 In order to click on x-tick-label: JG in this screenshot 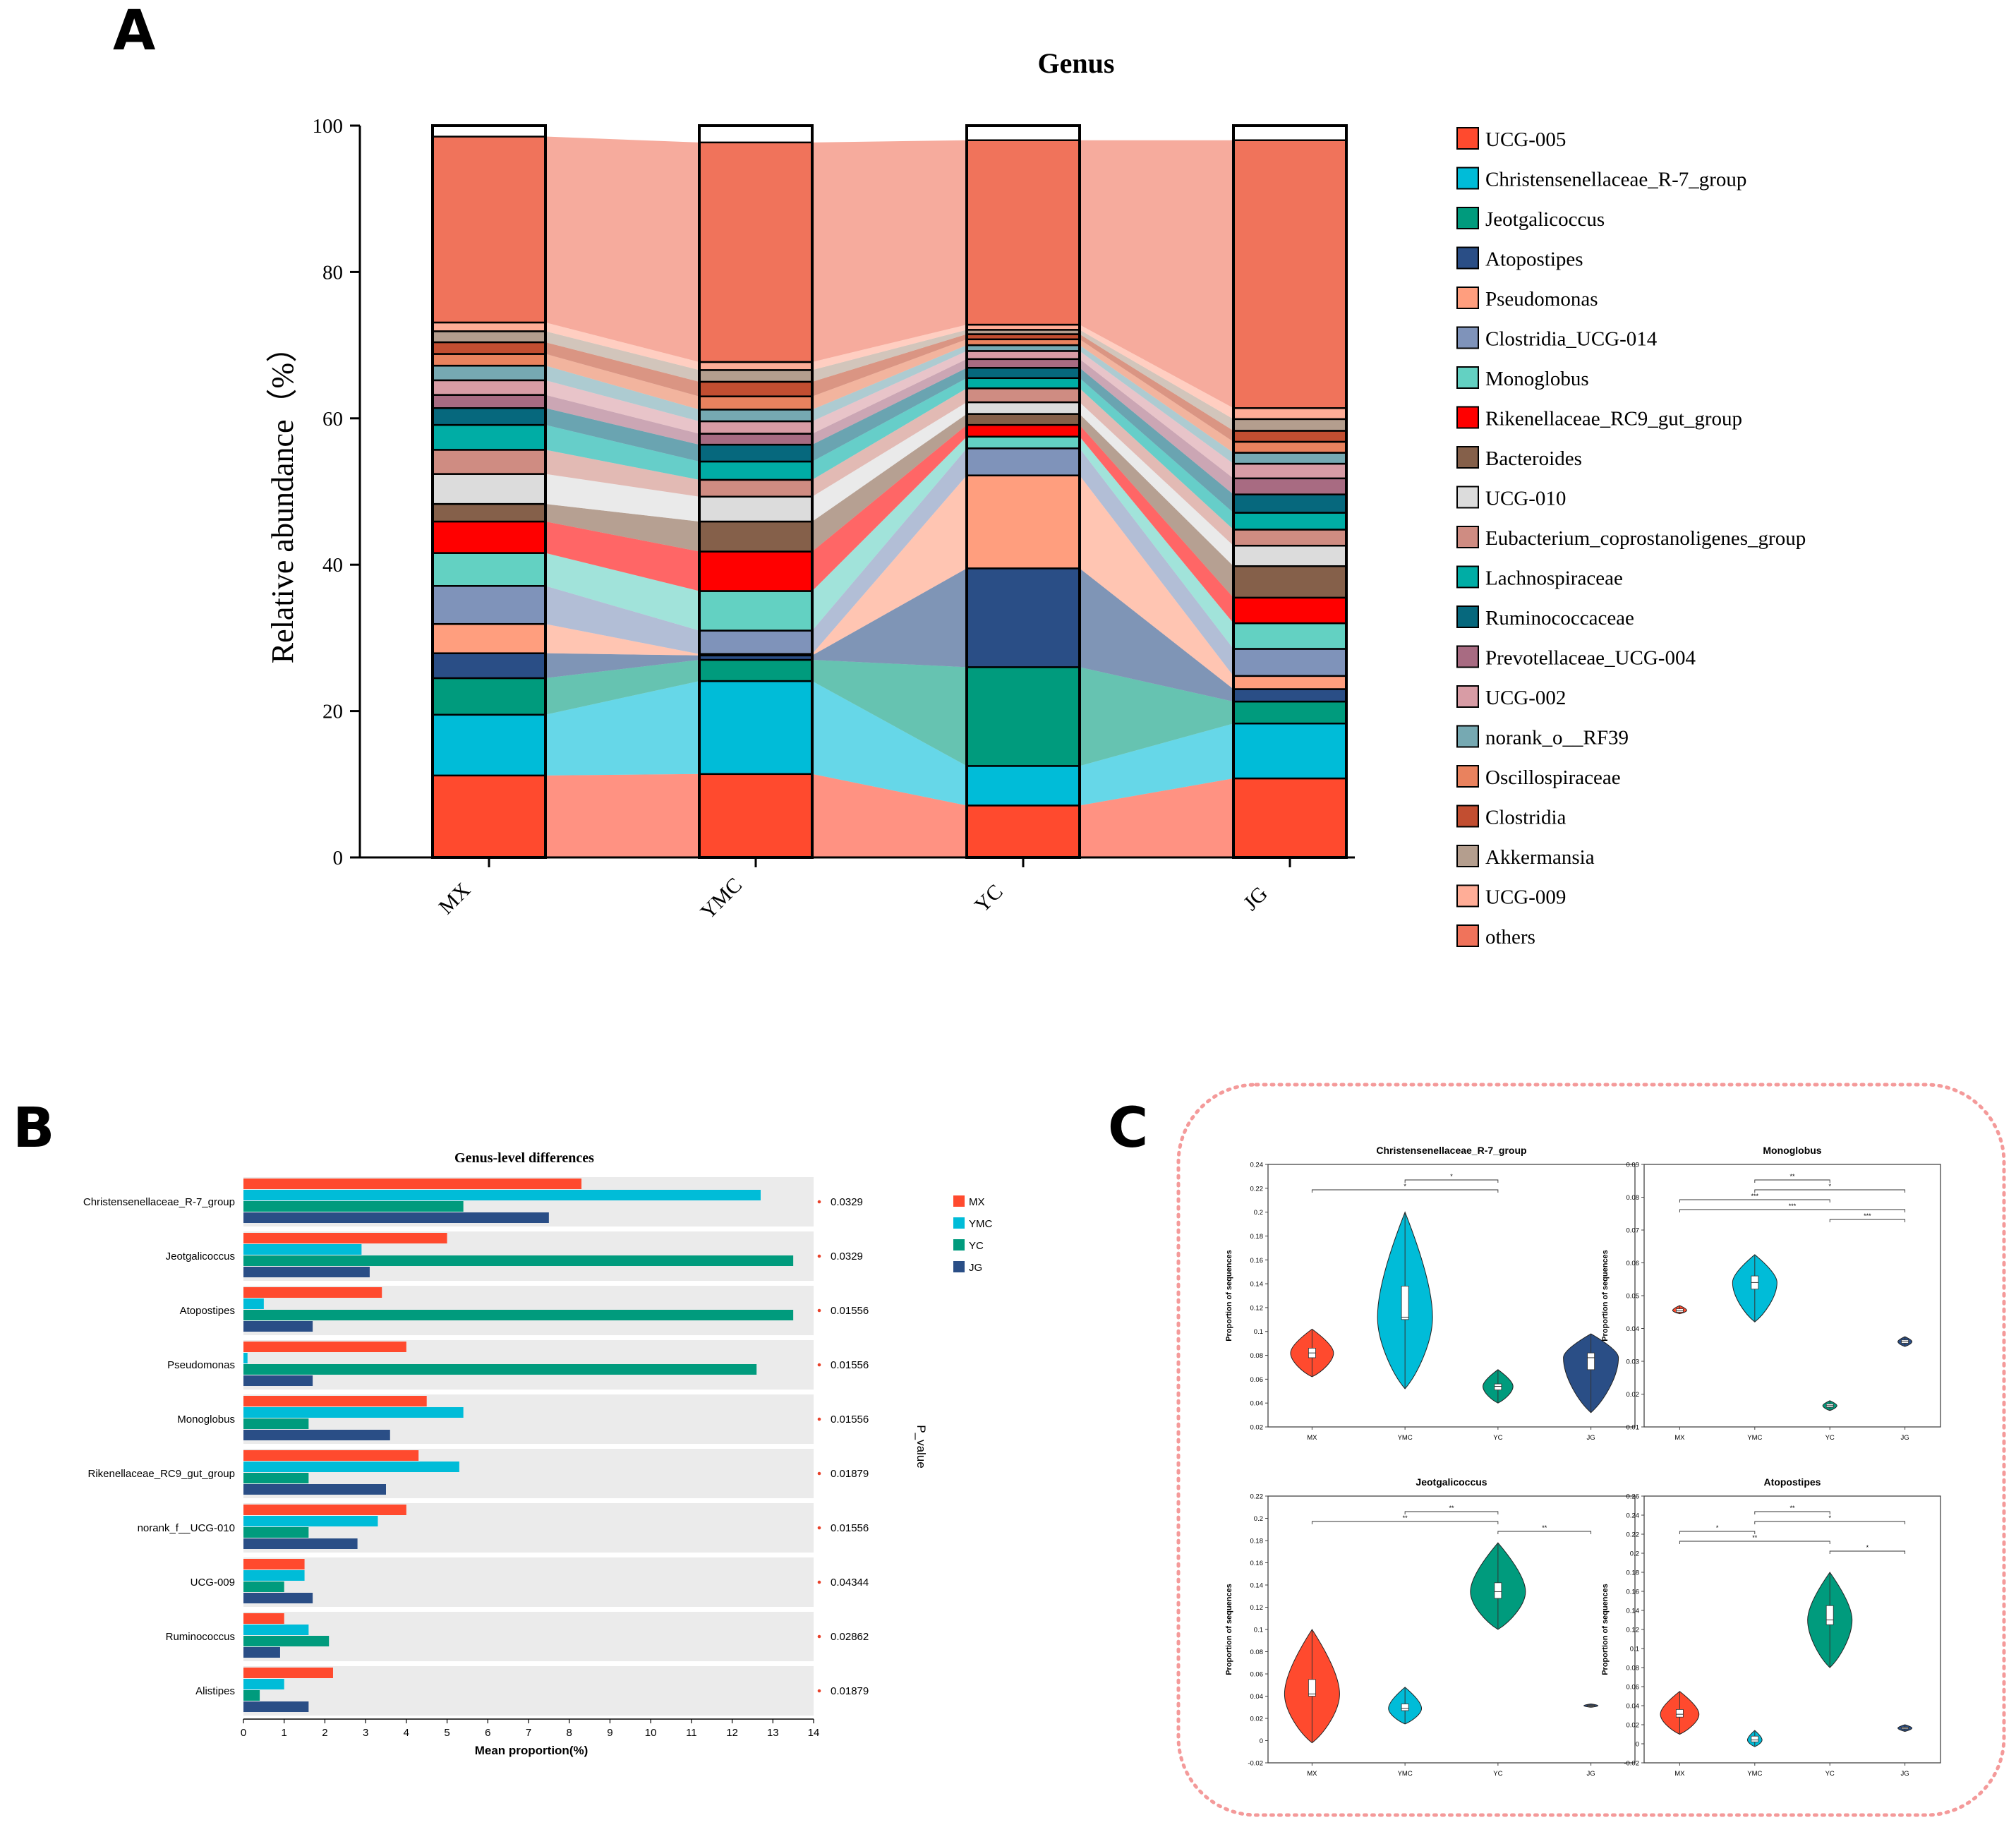, I will do `click(1591, 1438)`.